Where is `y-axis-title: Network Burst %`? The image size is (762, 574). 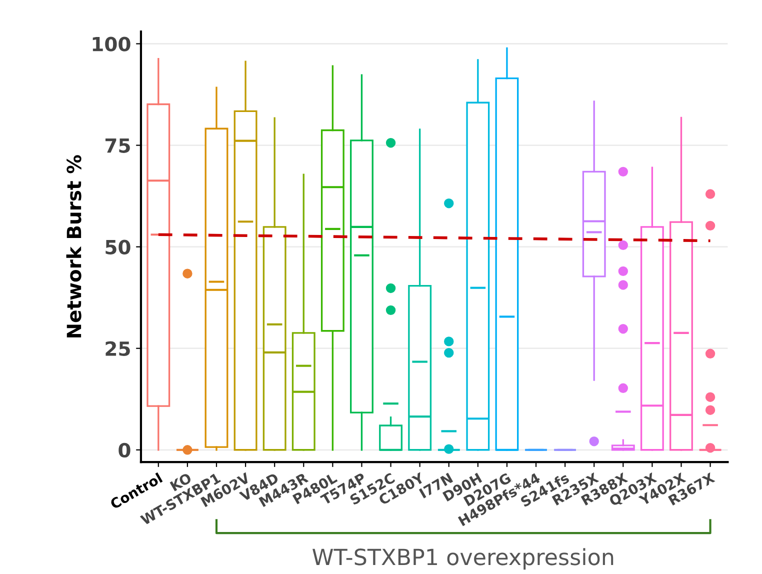 y-axis-title: Network Burst % is located at coordinates (74, 246).